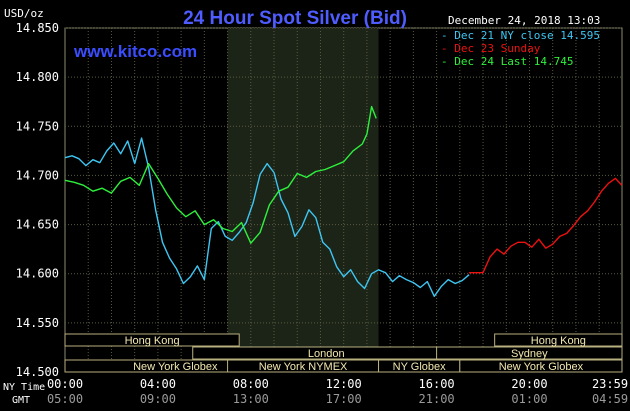 The height and width of the screenshot is (411, 630). Describe the element at coordinates (344, 384) in the screenshot. I see `x-tick-label-ny: 12:00` at that location.